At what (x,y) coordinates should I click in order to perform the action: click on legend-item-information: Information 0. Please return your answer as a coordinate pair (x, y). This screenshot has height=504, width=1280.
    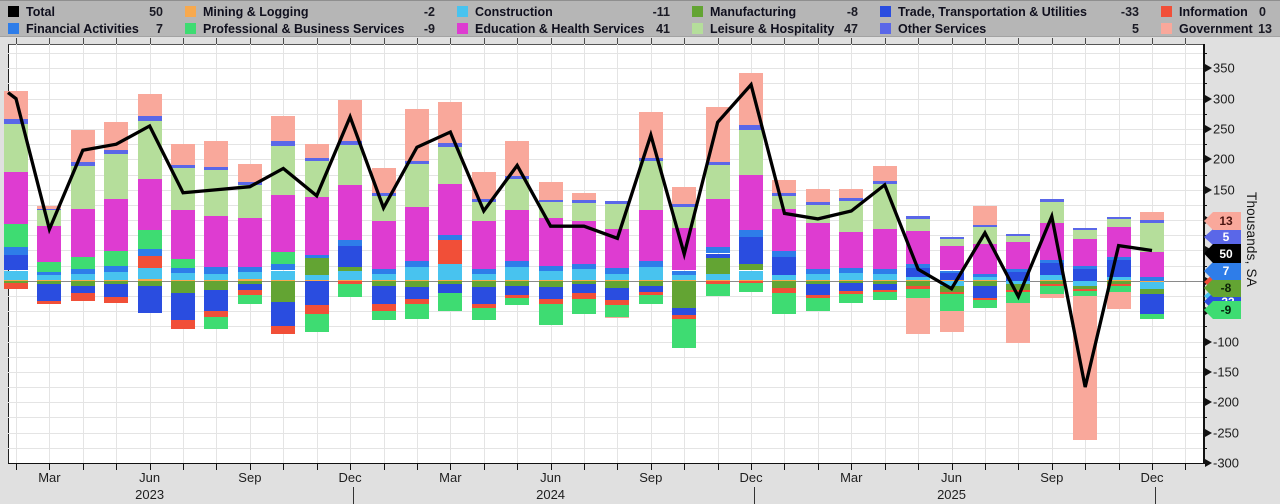
    Looking at the image, I should click on (1216, 11).